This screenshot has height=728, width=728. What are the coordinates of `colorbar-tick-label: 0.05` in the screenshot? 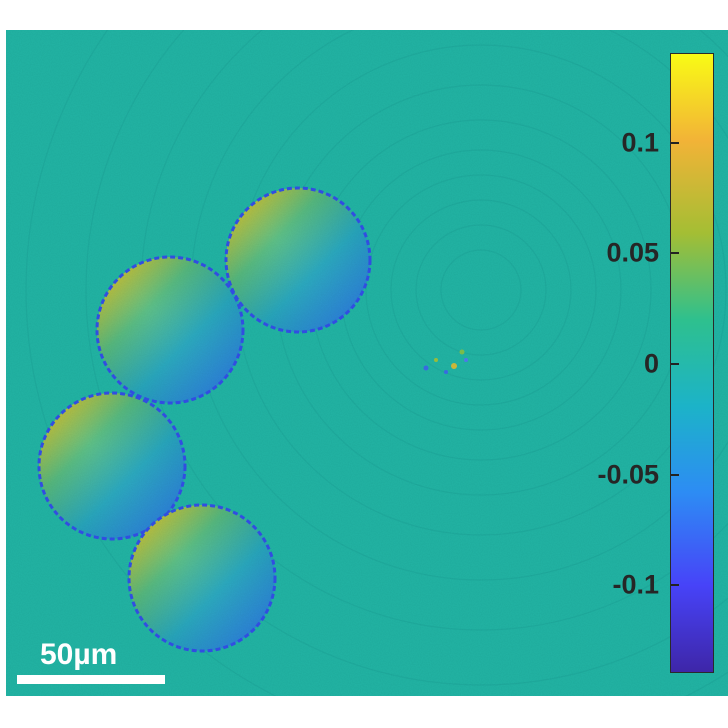 It's located at (632, 252).